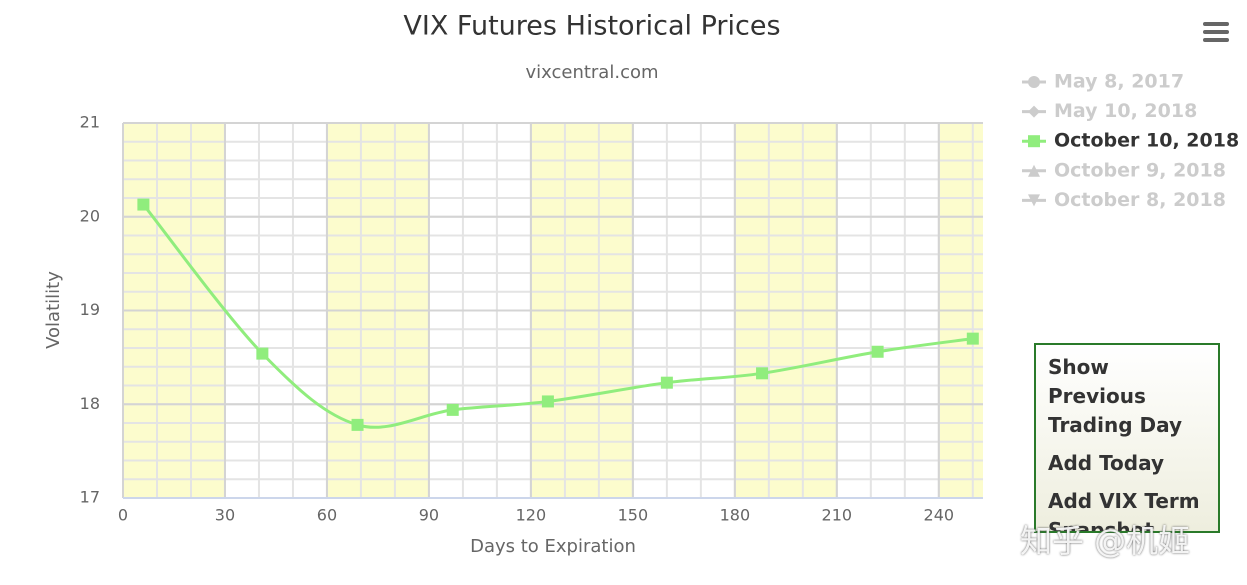 This screenshot has height=585, width=1247. What do you see at coordinates (1146, 141) in the screenshot?
I see `legend-label: October 10, 2018` at bounding box center [1146, 141].